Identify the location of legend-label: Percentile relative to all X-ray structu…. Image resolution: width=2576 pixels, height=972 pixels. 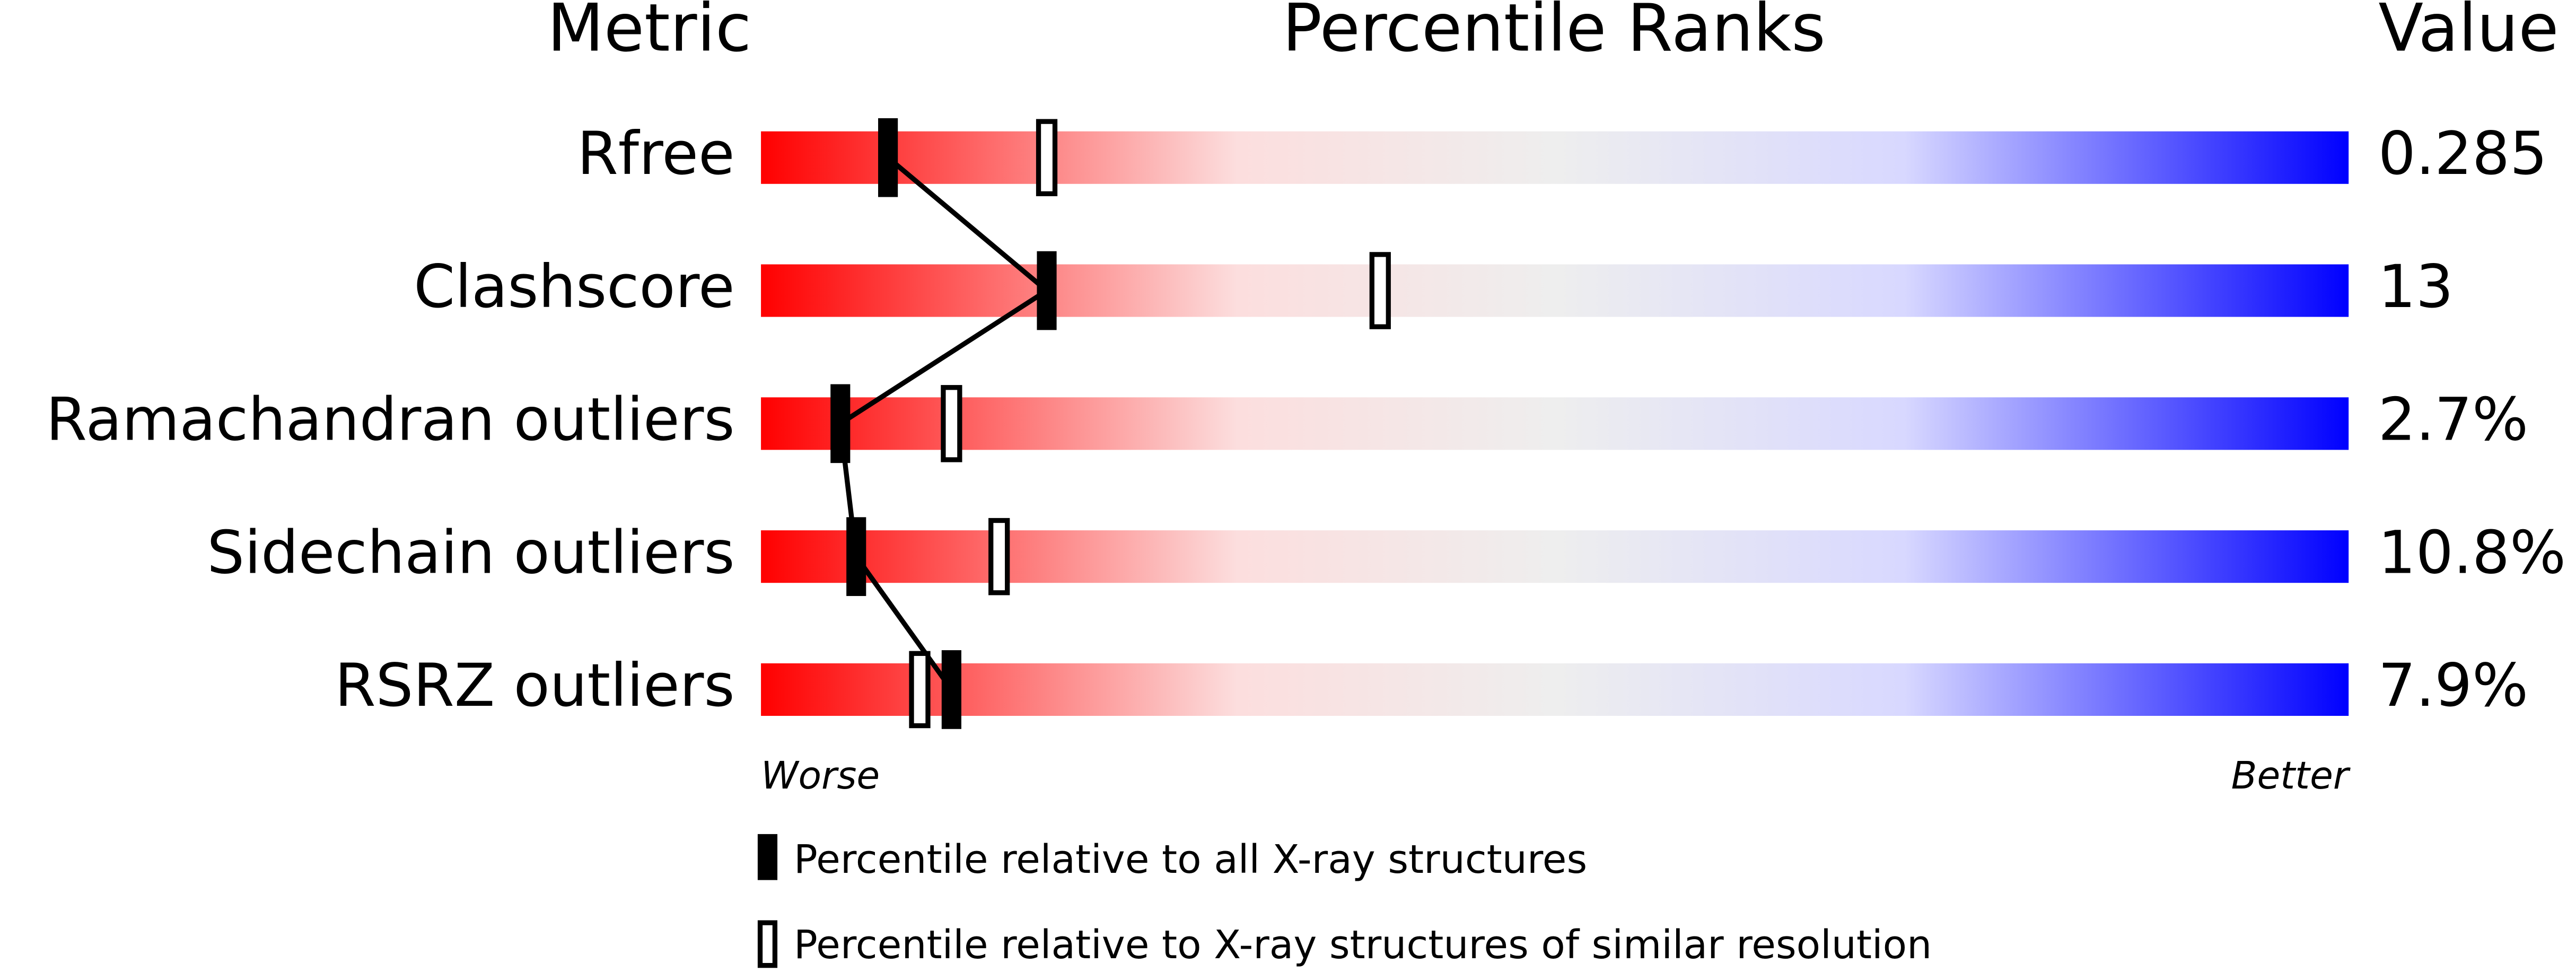
(1190, 859).